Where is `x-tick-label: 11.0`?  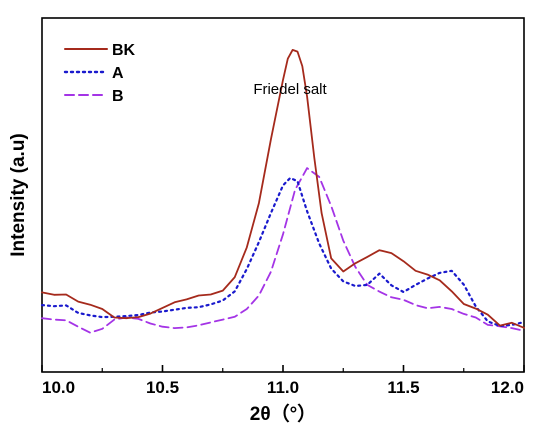
x-tick-label: 11.0 is located at coordinates (283, 387).